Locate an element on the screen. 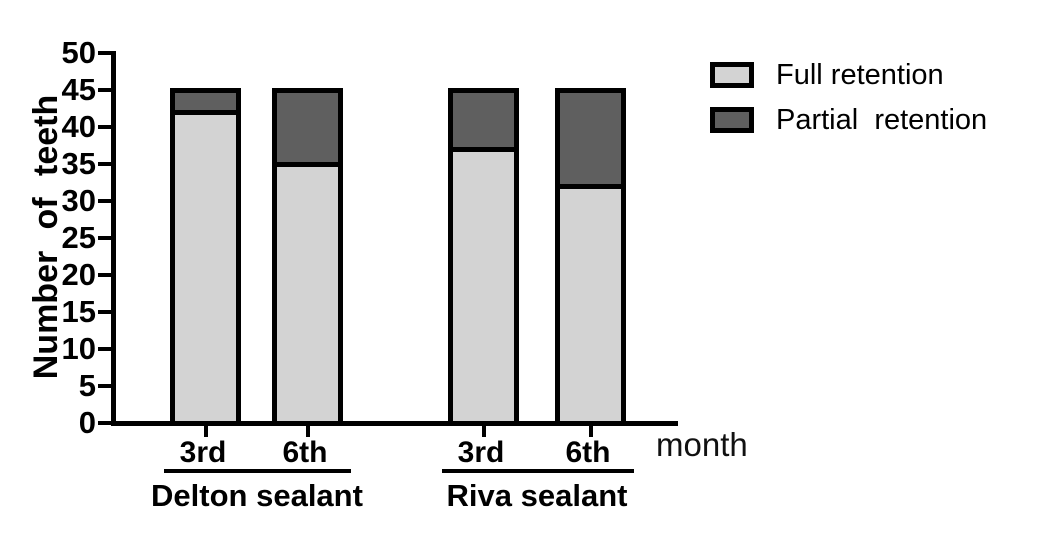  y-tick-label: 45 is located at coordinates (78, 89).